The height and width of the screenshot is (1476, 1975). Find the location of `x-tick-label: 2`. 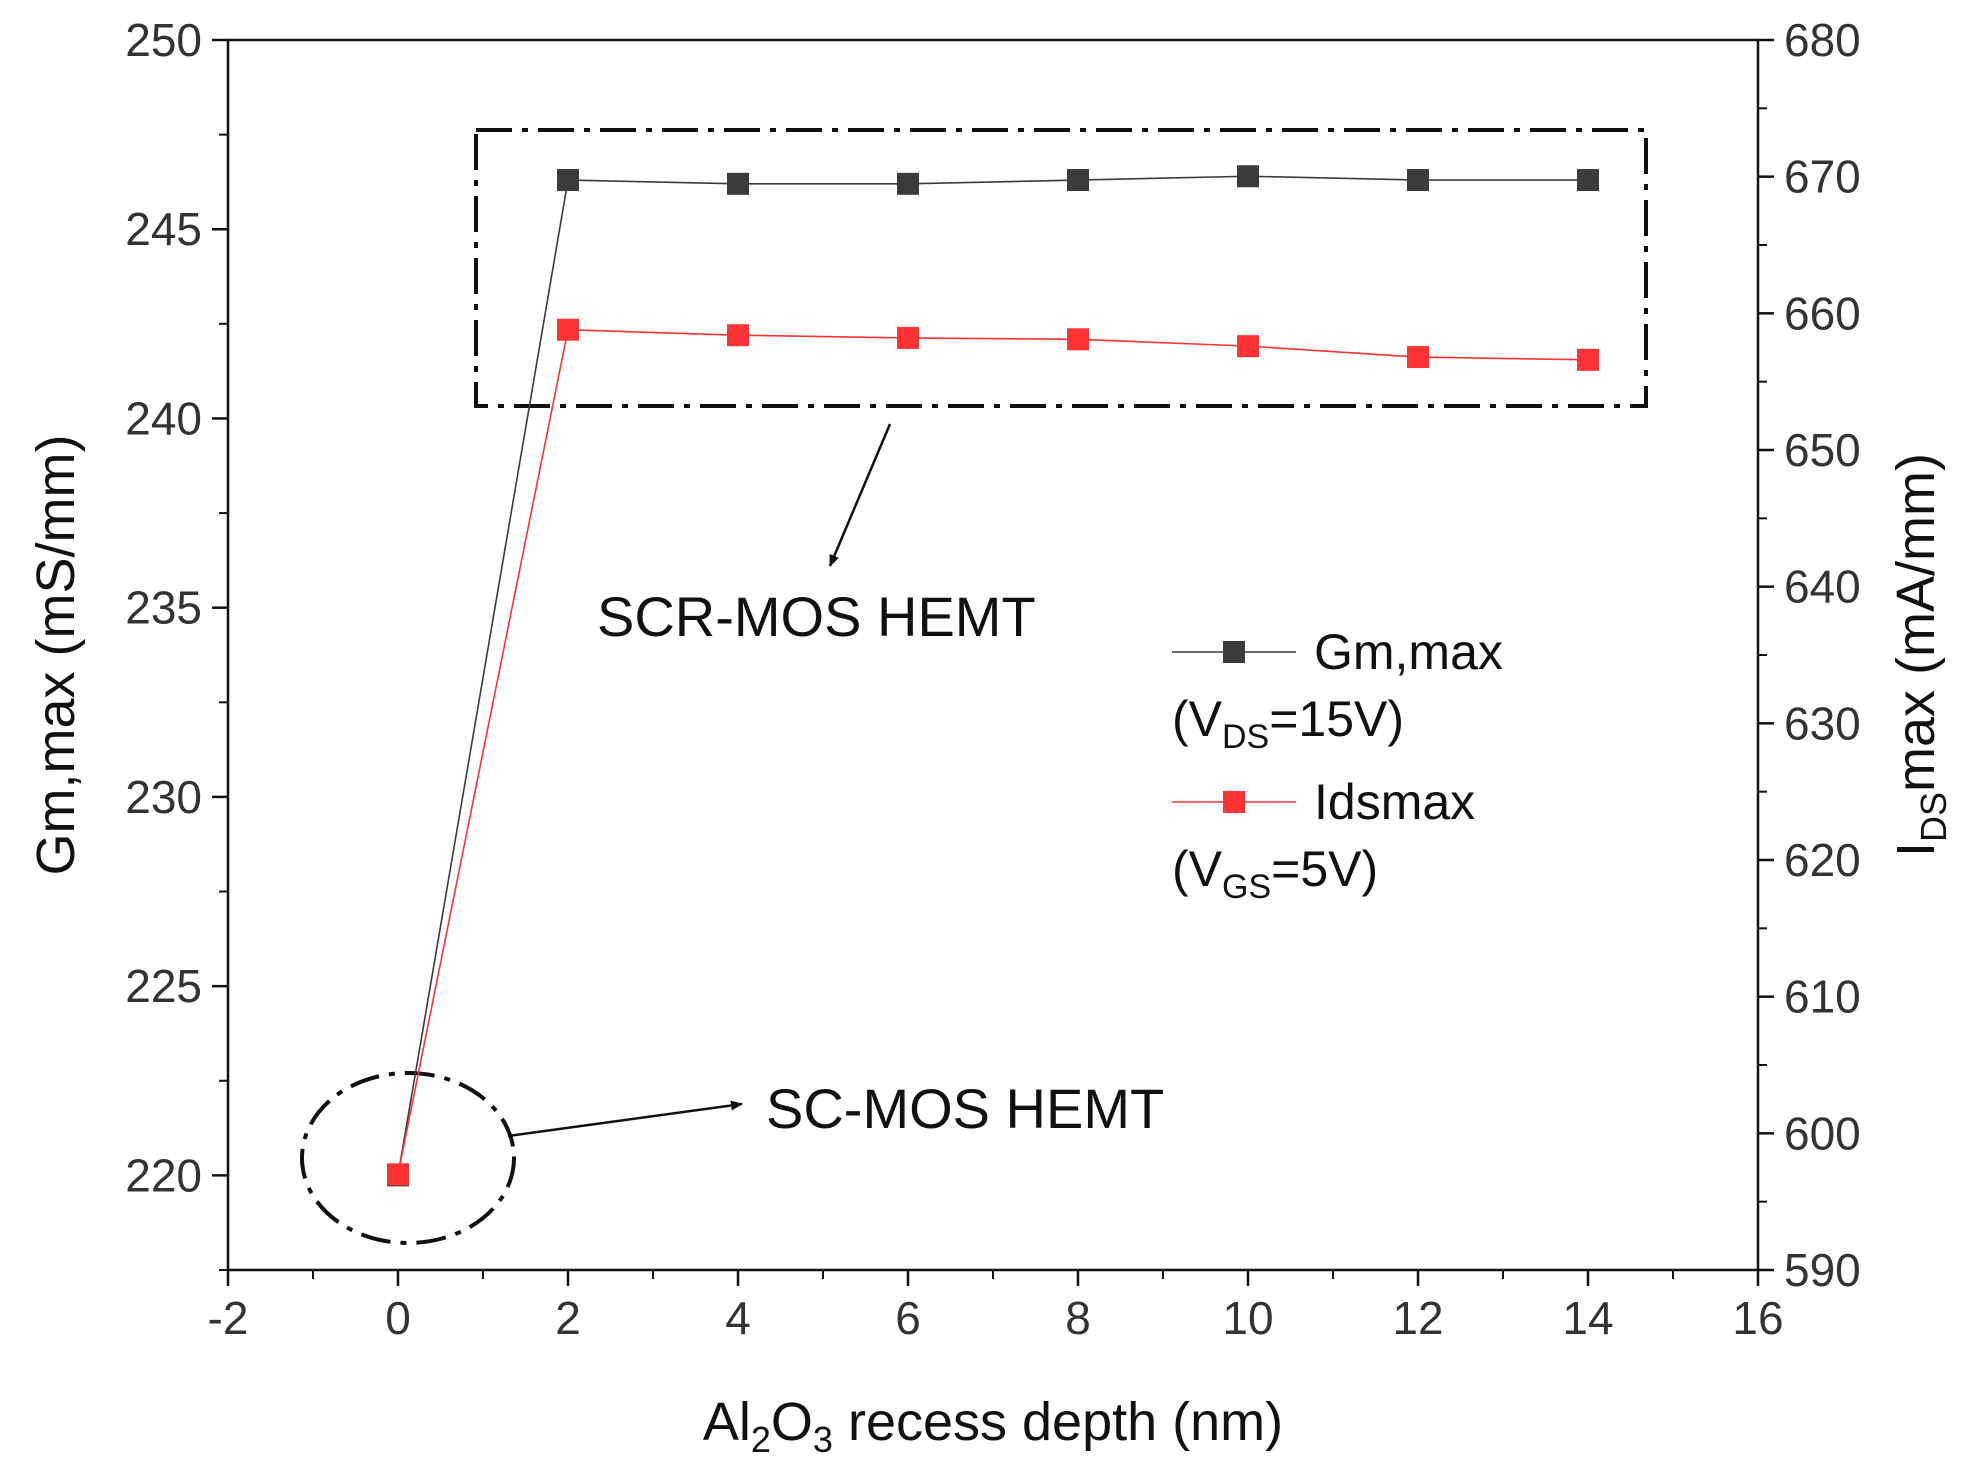

x-tick-label: 2 is located at coordinates (568, 1318).